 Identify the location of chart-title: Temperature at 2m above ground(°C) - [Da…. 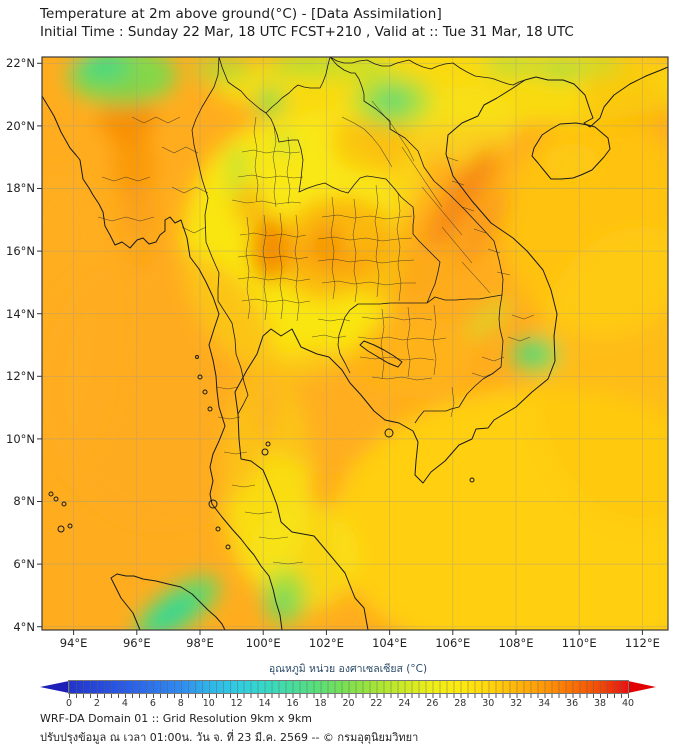
(241, 14).